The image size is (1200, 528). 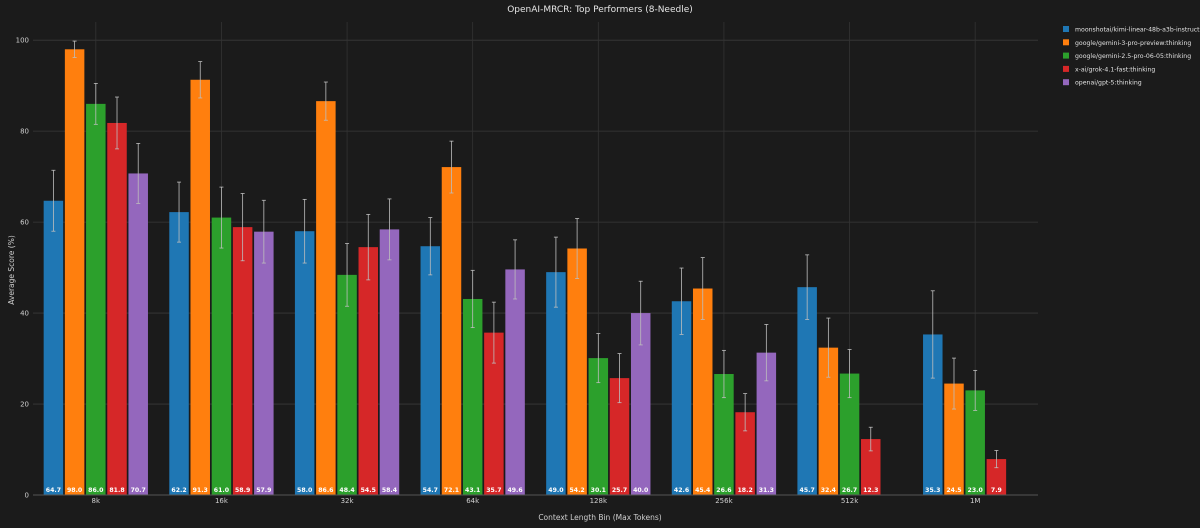 What do you see at coordinates (263, 490) in the screenshot?
I see `data-label: 57.9` at bounding box center [263, 490].